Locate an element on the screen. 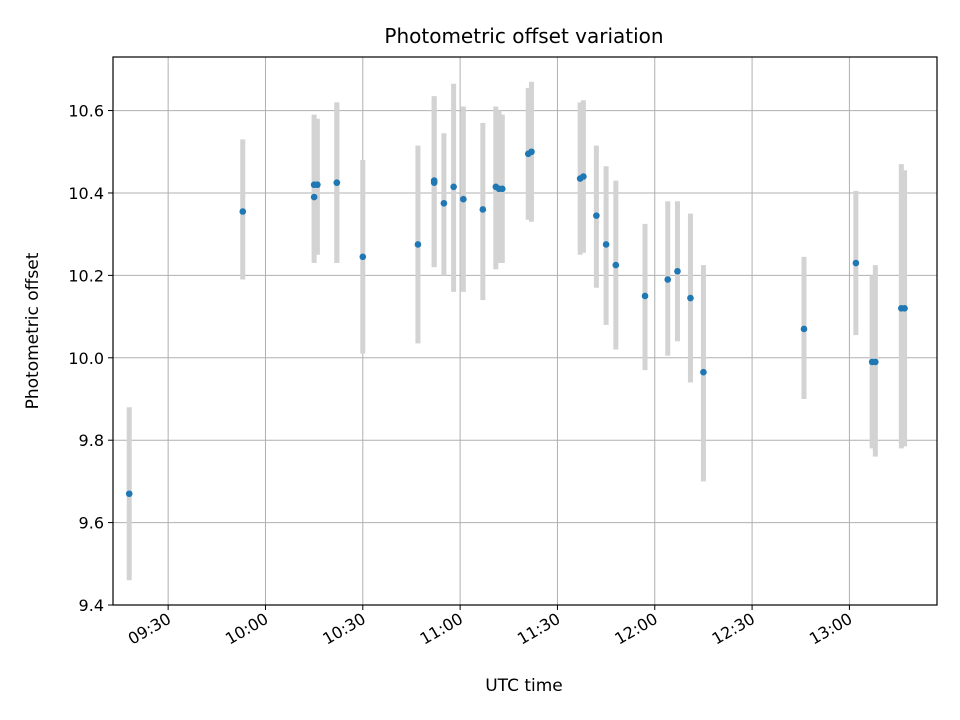  y-tick-label: 10.0 is located at coordinates (86, 358).